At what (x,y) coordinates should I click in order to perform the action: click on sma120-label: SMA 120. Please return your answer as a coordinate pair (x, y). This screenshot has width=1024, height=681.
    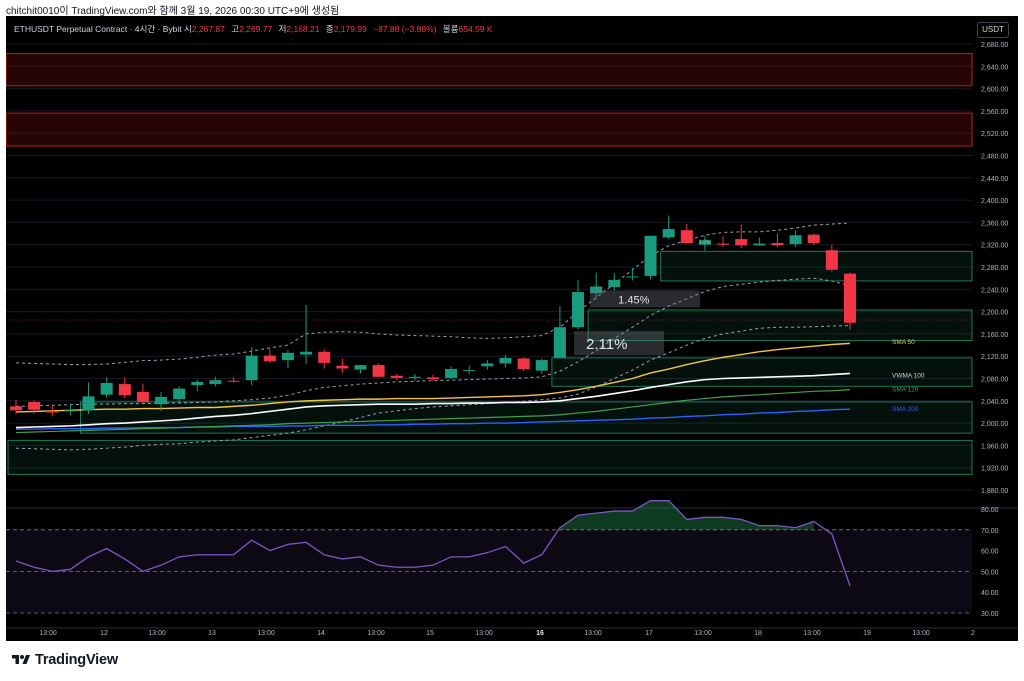
    Looking at the image, I should click on (905, 390).